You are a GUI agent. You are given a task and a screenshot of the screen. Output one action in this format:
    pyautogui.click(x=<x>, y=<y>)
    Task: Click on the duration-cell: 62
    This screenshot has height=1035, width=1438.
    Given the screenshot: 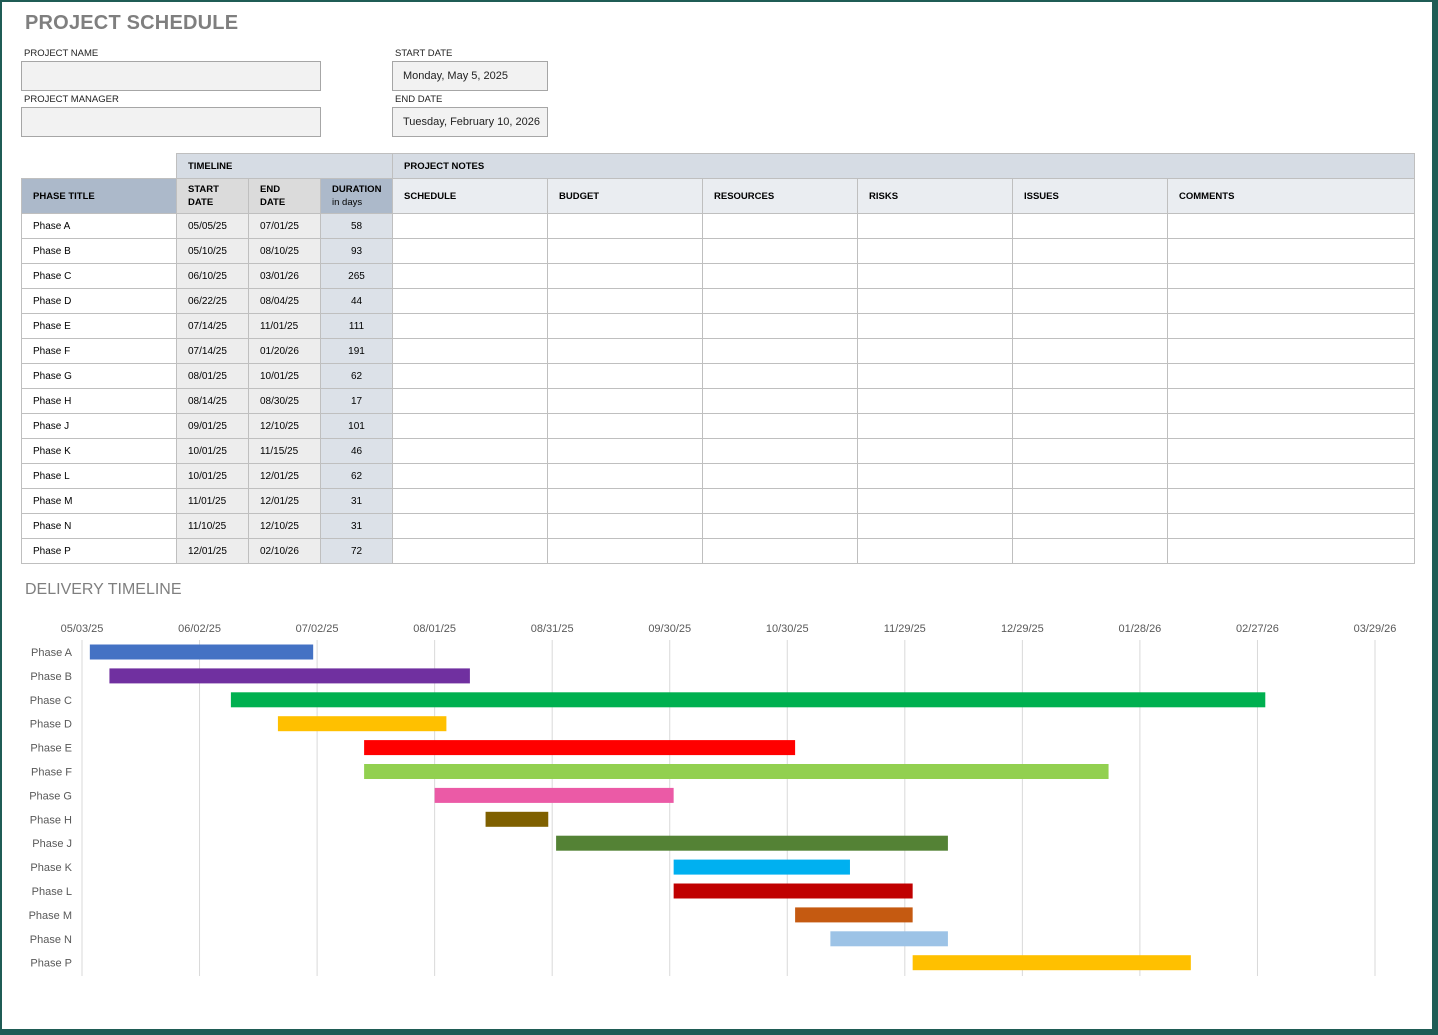 What is the action you would take?
    pyautogui.click(x=356, y=376)
    